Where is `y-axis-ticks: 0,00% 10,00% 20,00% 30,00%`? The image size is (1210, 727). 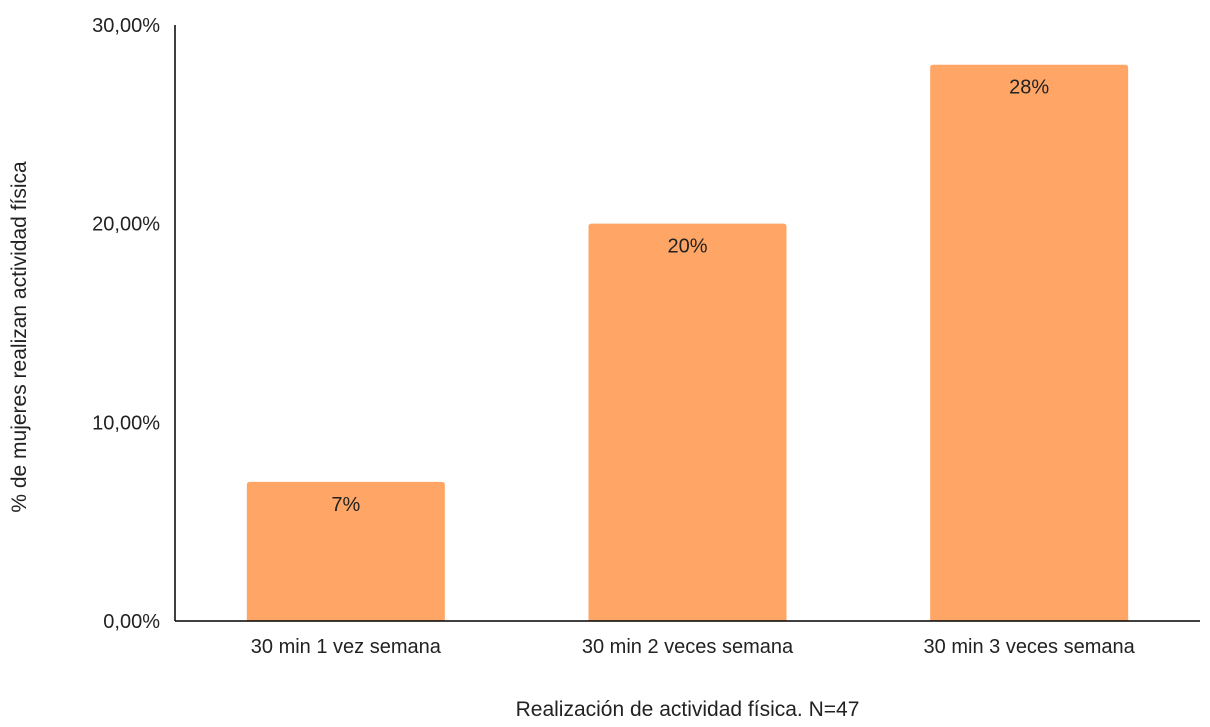 y-axis-ticks: 0,00% 10,00% 20,00% 30,00% is located at coordinates (126, 324).